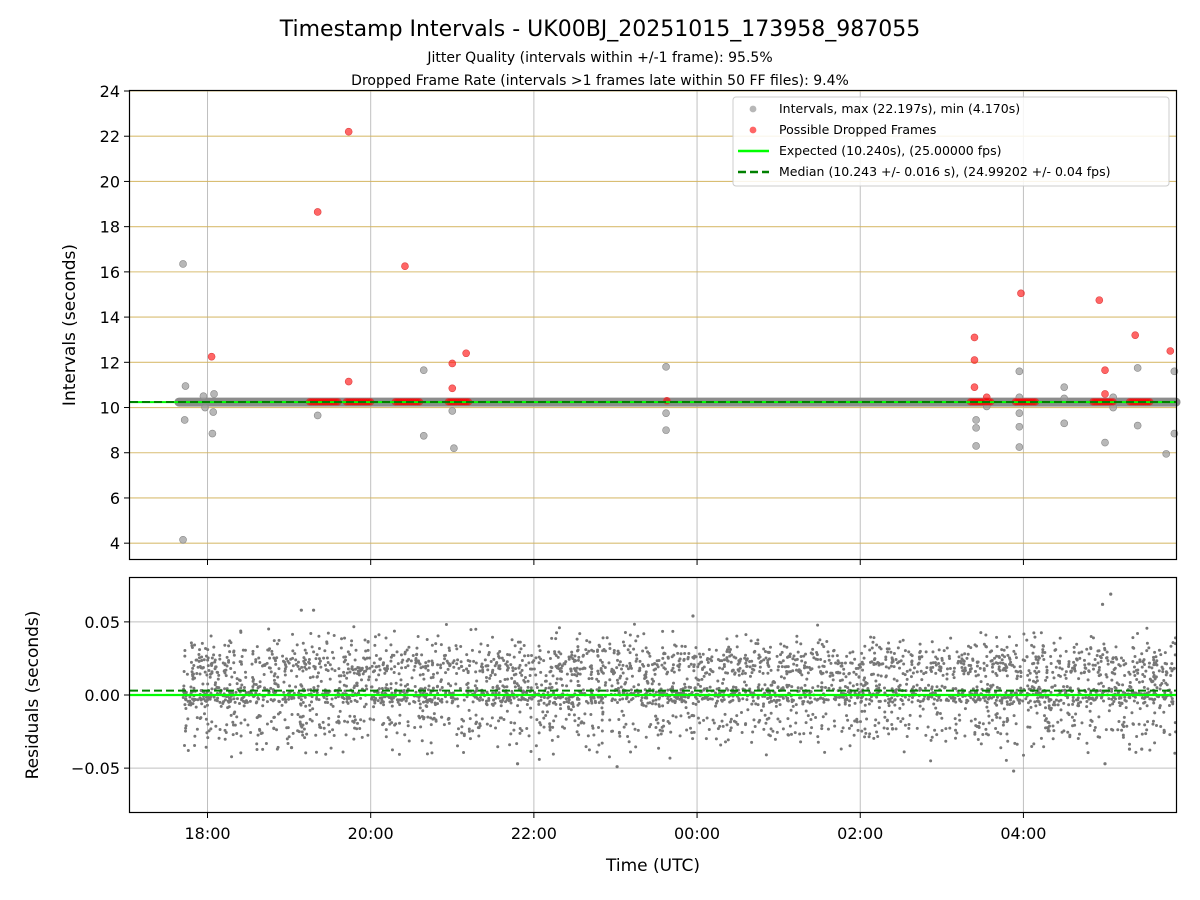  Describe the element at coordinates (452, 388) in the screenshot. I see `dropped-frame-point` at that location.